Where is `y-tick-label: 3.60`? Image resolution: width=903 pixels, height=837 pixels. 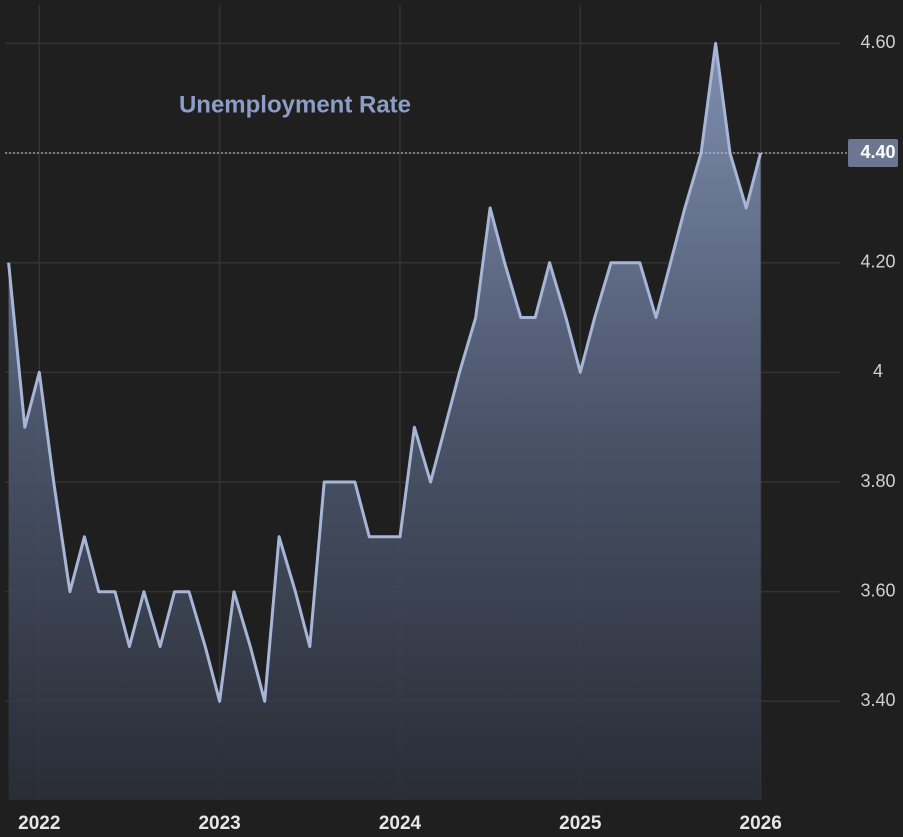 y-tick-label: 3.60 is located at coordinates (877, 590).